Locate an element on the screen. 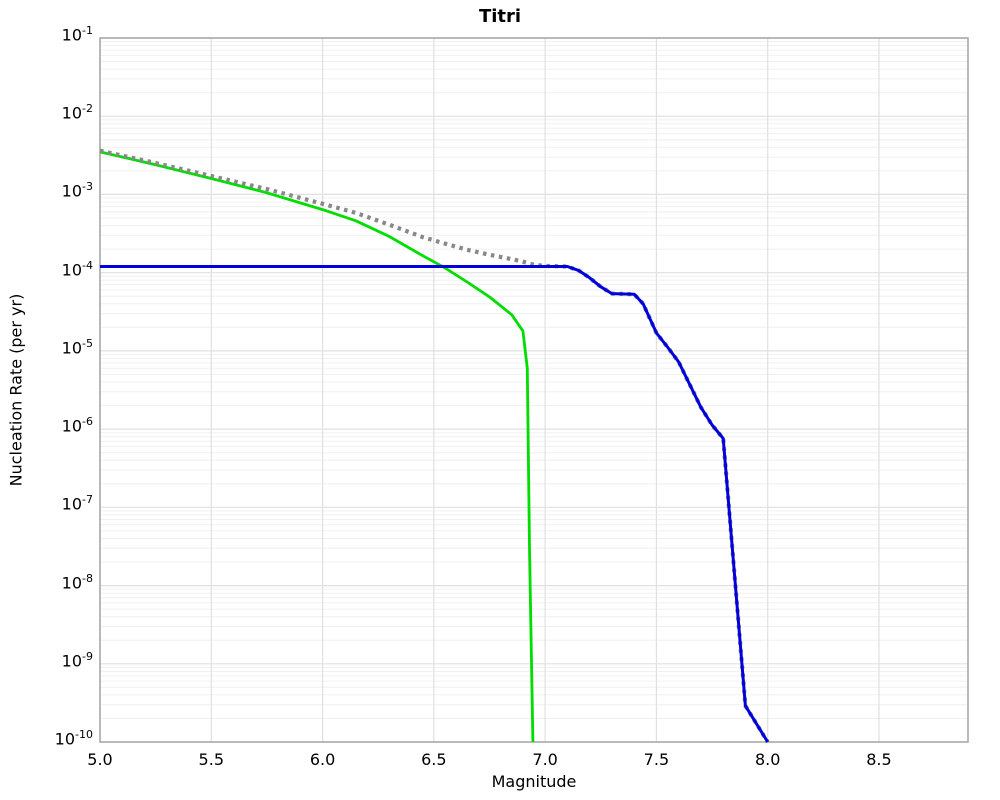 This screenshot has width=1000, height=800. x-tick-label: 8.0 is located at coordinates (767, 759).